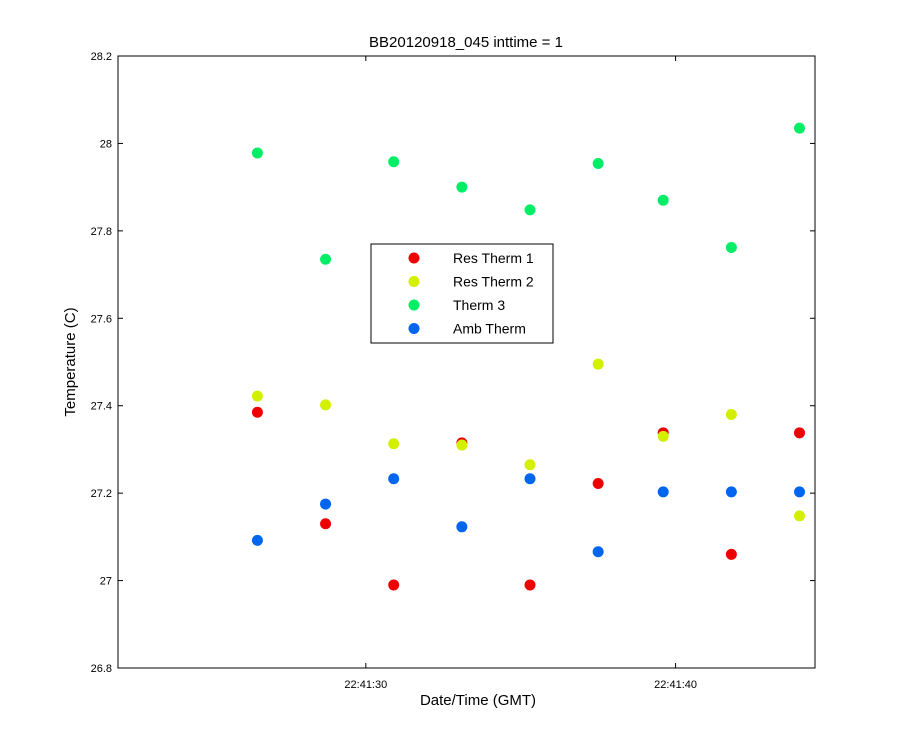 Image resolution: width=900 pixels, height=750 pixels. I want to click on legend-entry: Therm 3, so click(456, 305).